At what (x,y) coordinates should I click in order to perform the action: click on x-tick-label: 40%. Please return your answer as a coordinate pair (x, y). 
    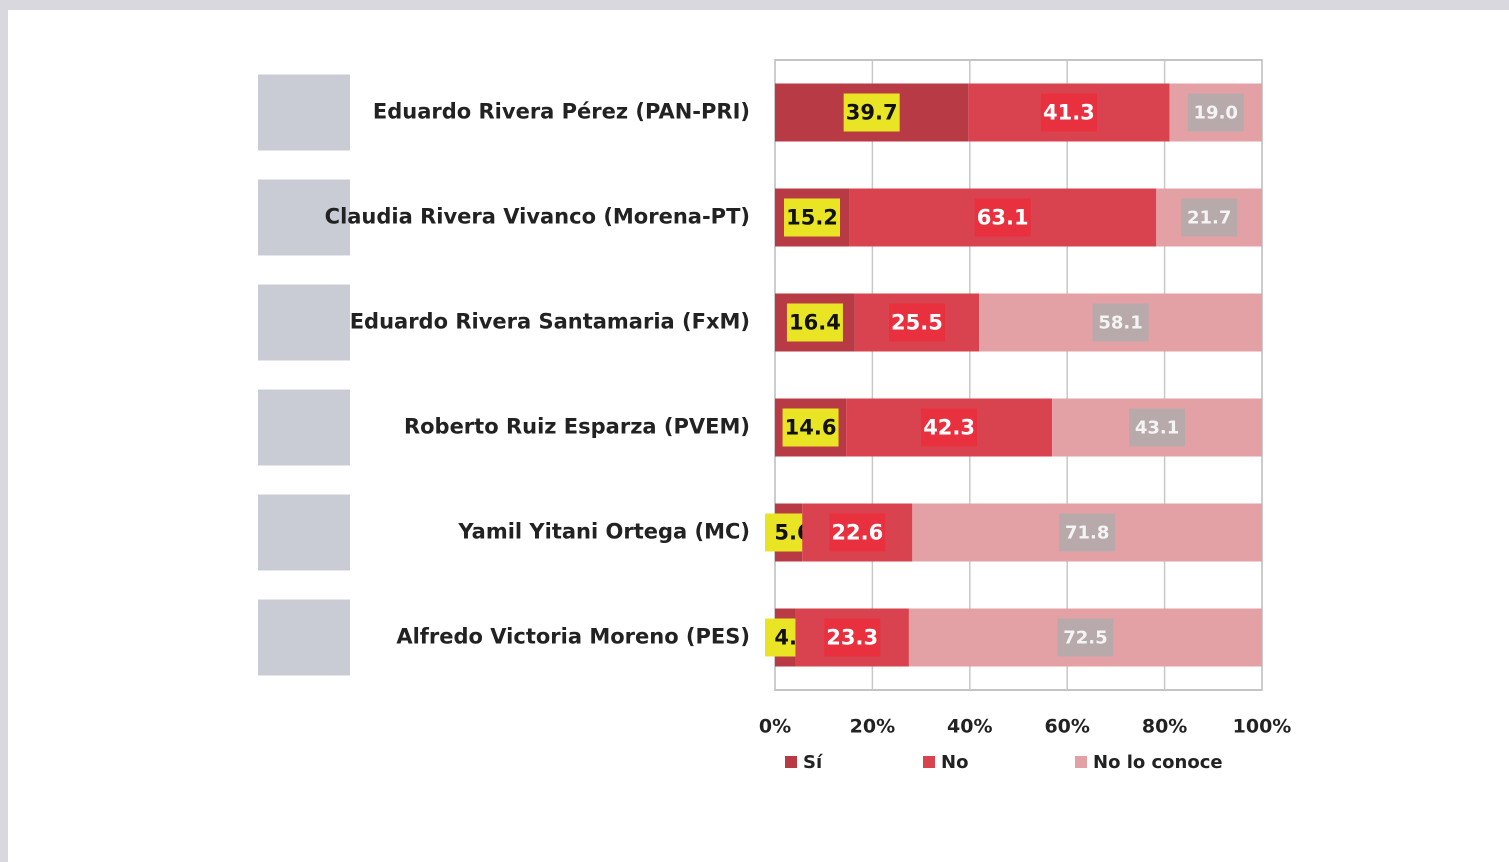
    Looking at the image, I should click on (969, 727).